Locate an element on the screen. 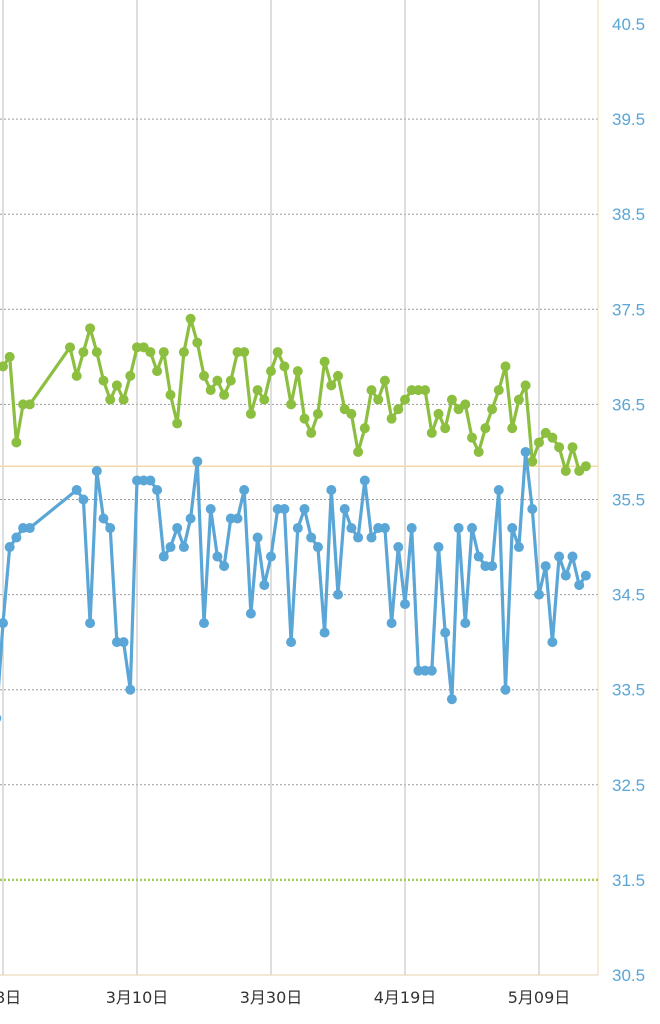 The width and height of the screenshot is (660, 1024). x-tick-label: 3月10日 is located at coordinates (137, 997).